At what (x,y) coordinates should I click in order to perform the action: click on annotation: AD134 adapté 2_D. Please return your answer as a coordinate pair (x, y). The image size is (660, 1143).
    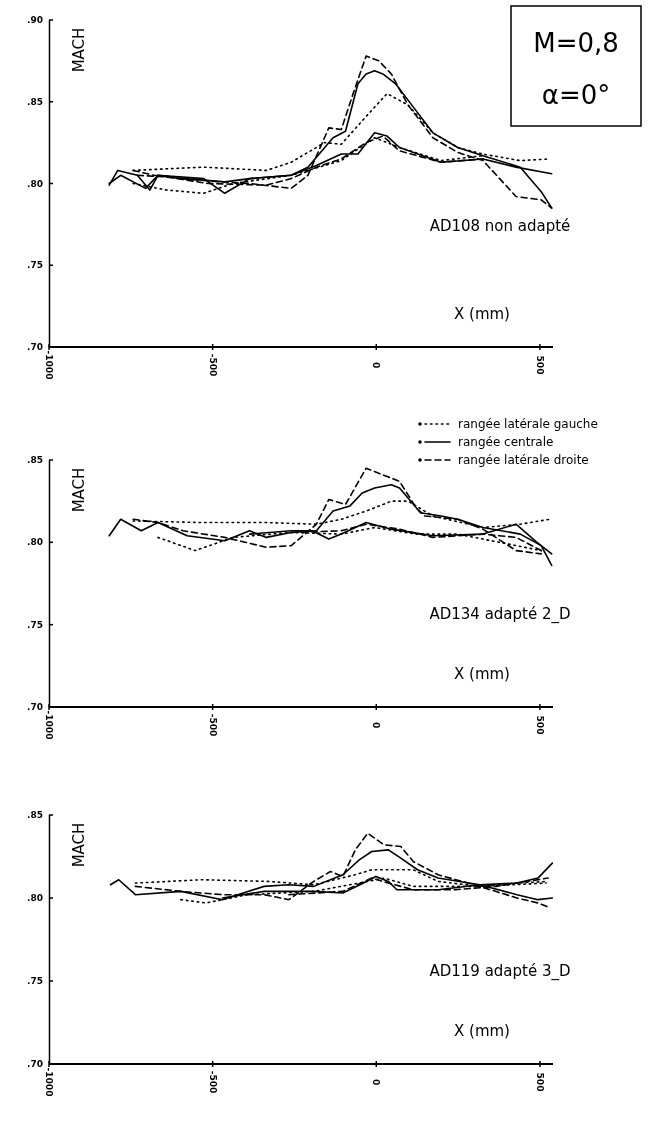
    Looking at the image, I should click on (500, 615).